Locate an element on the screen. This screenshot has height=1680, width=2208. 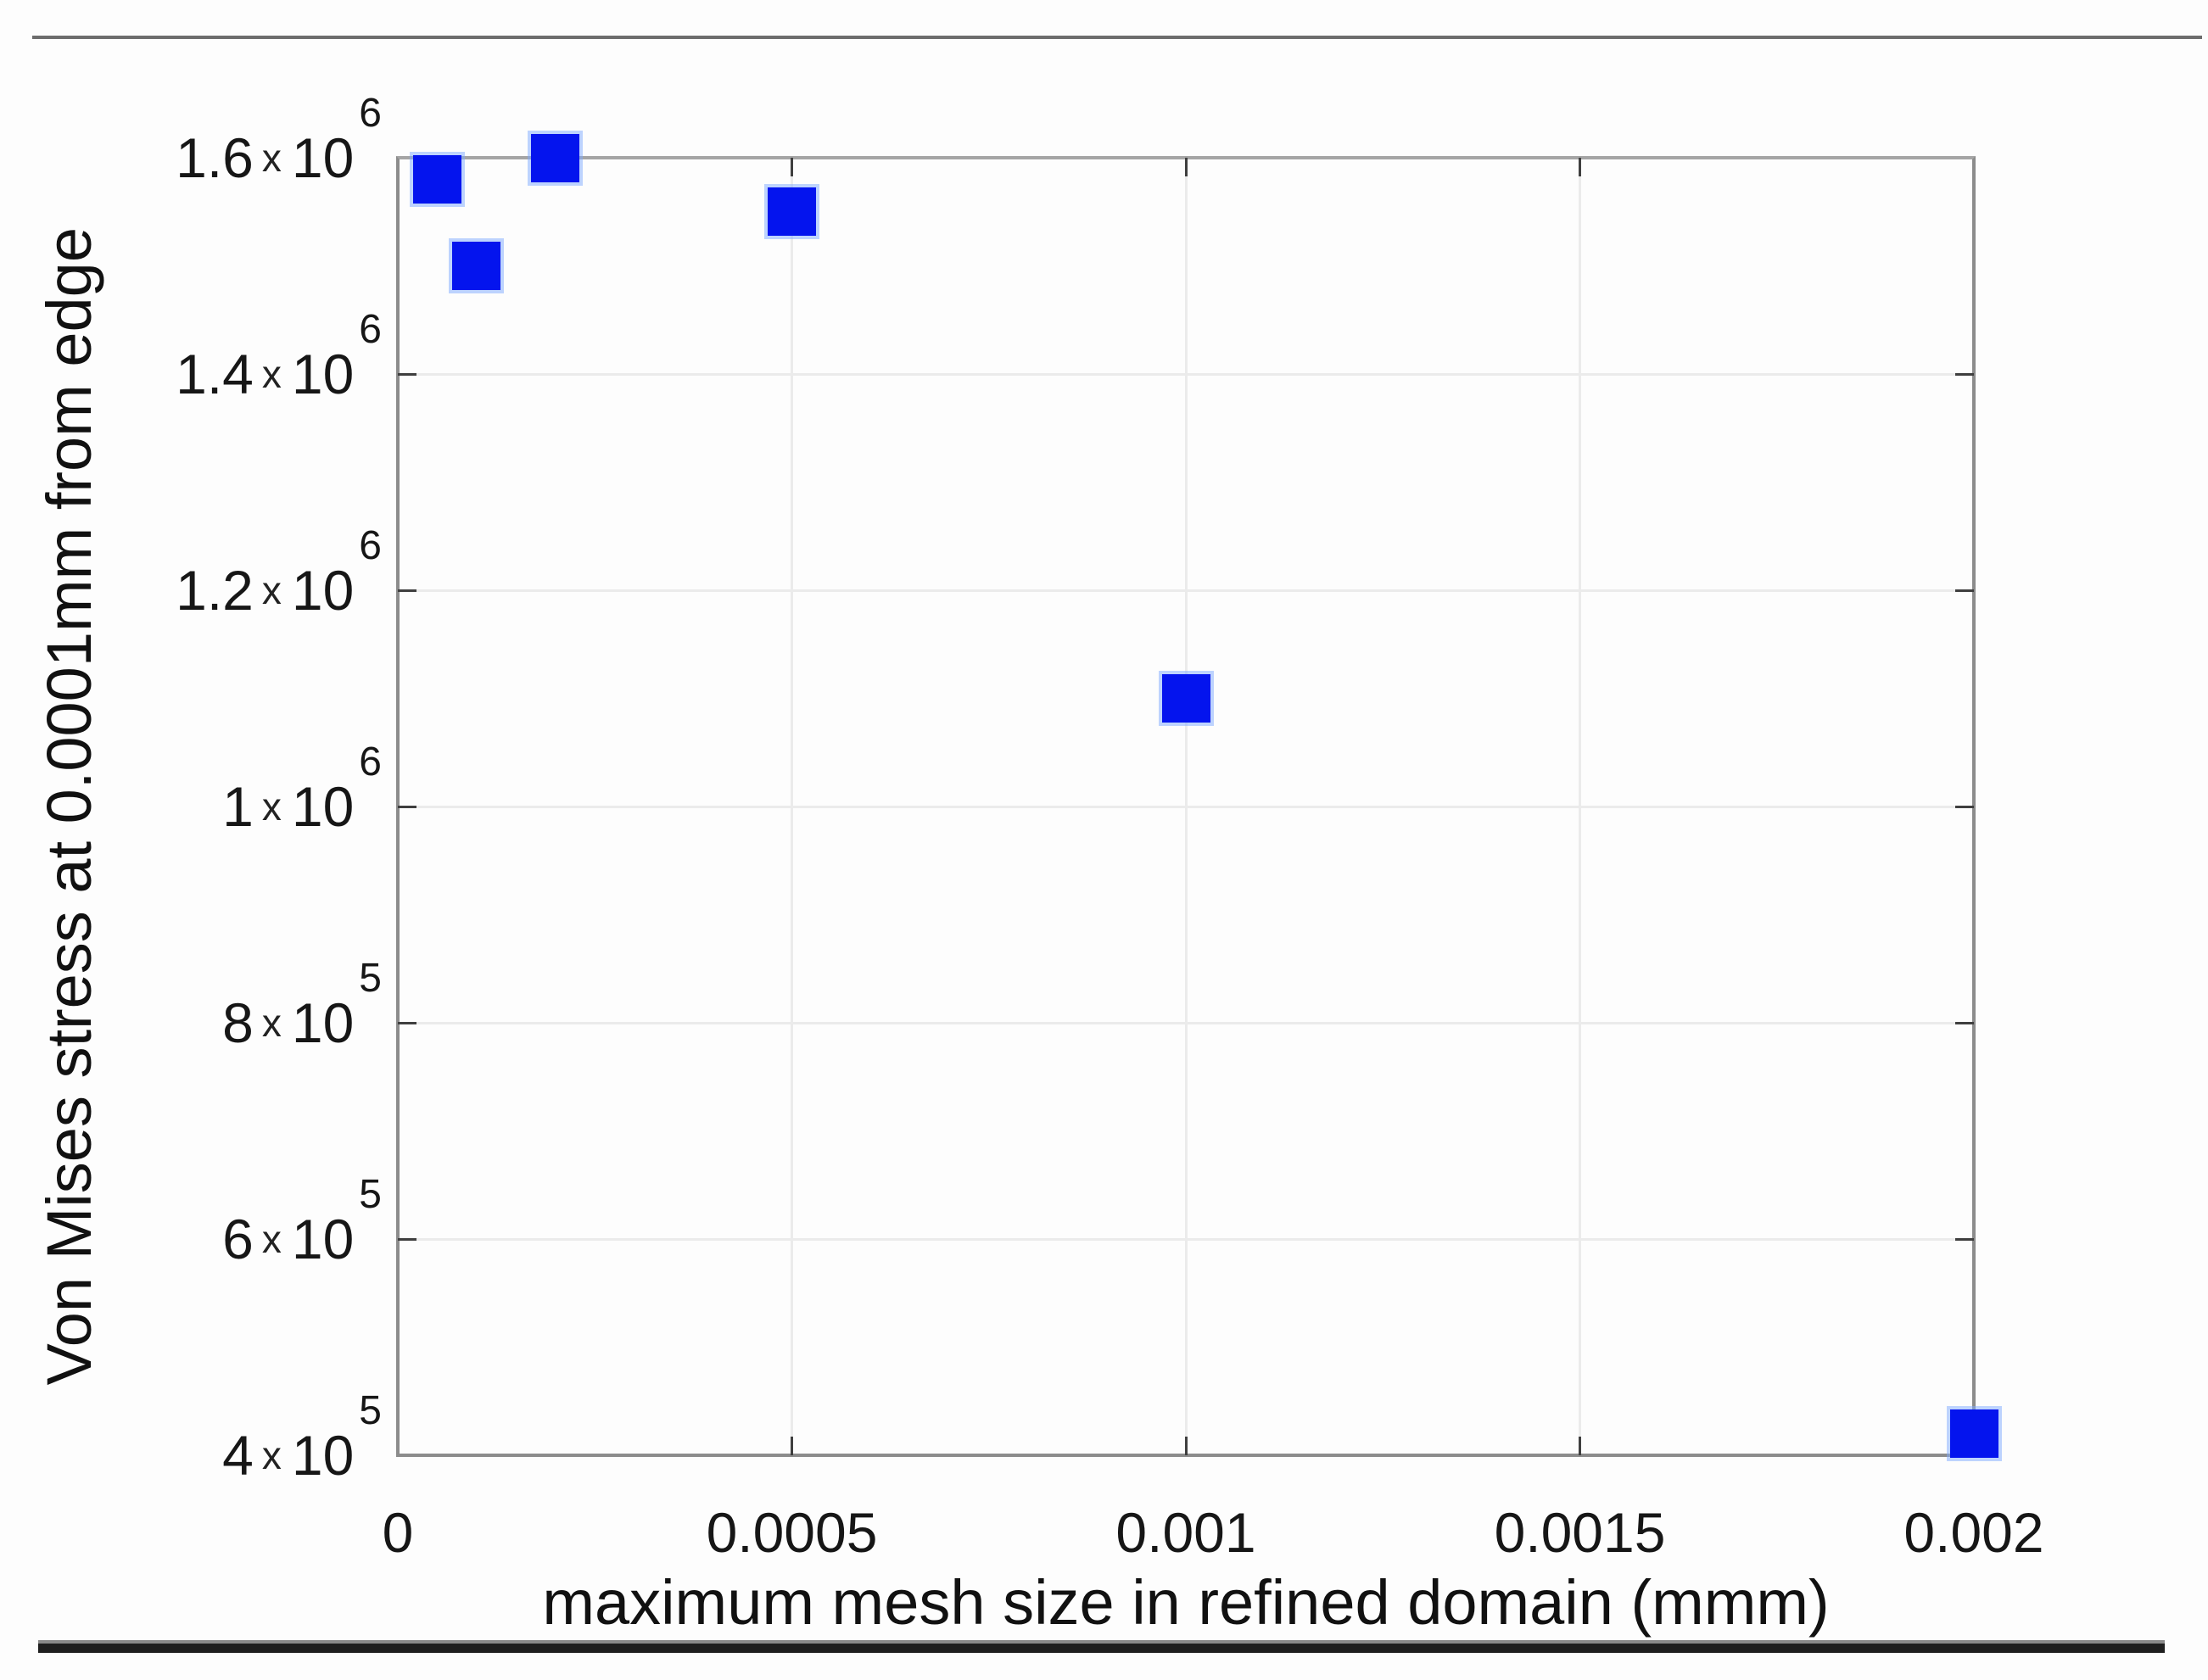
y-tick-label-coeff: 1.4 is located at coordinates (215, 374).